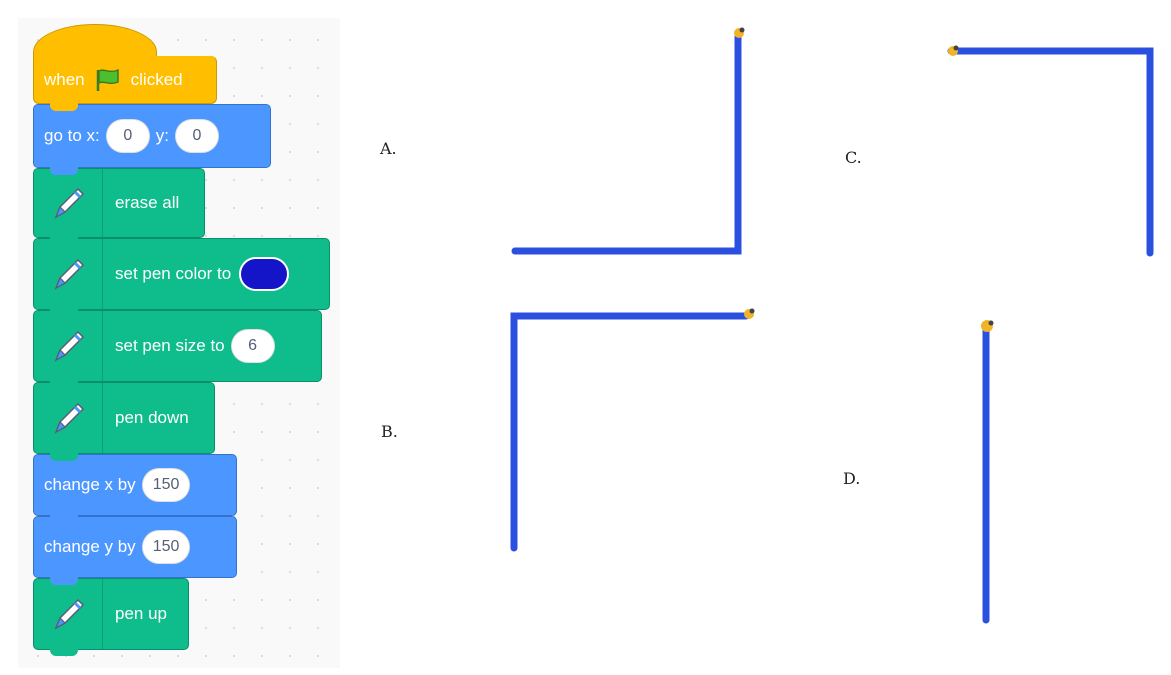 Image resolution: width=1171 pixels, height=675 pixels. Describe the element at coordinates (173, 273) in the screenshot. I see `set-pen-color-label: set pen color to` at that location.